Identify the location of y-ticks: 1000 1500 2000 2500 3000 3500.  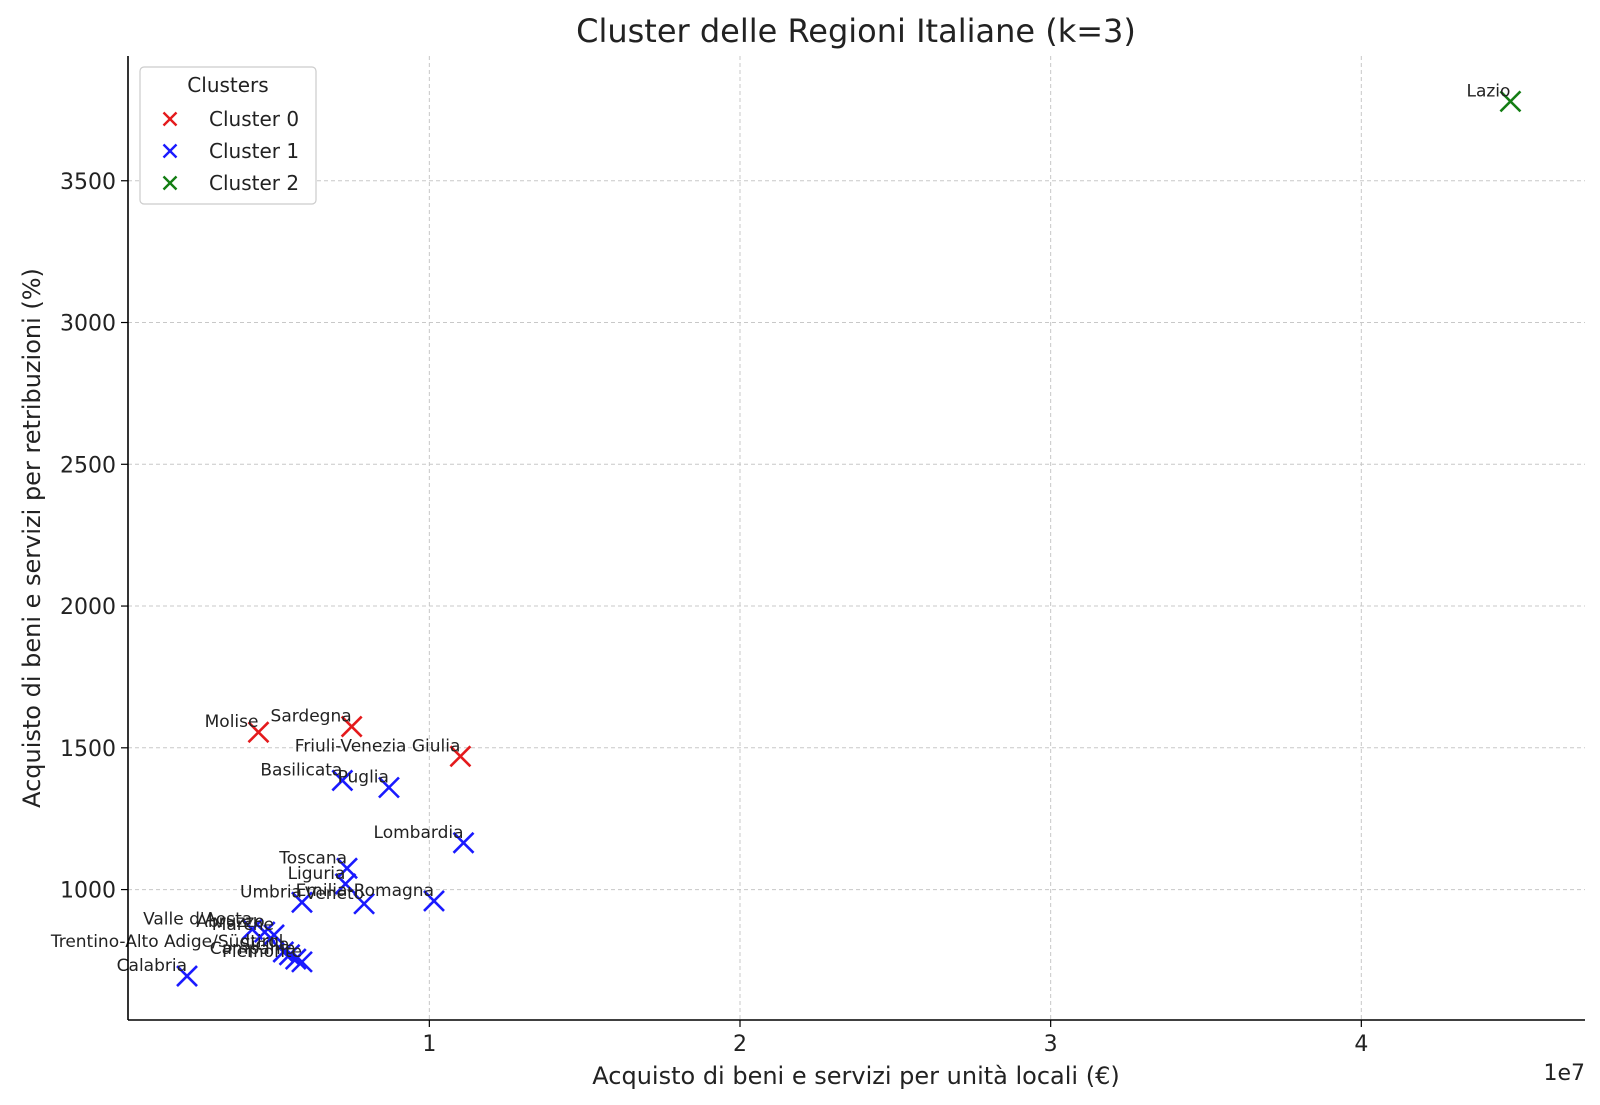
(94, 537).